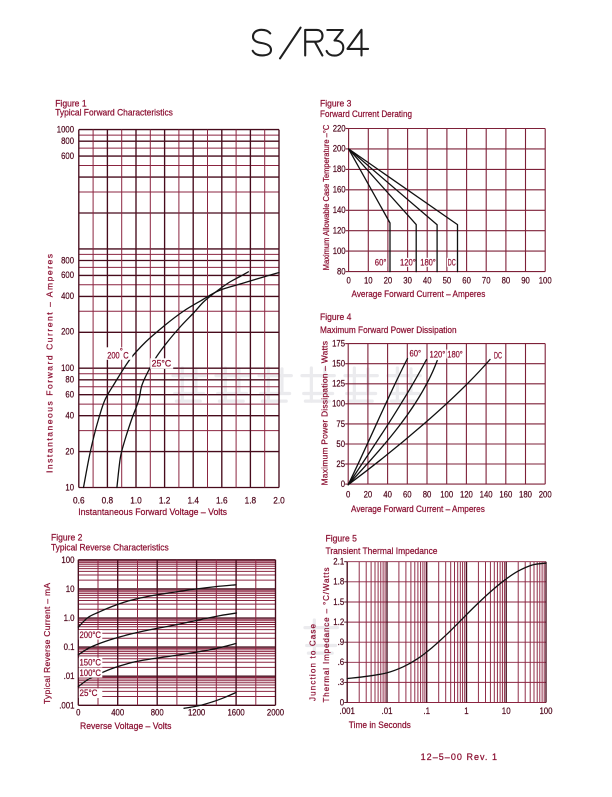 This screenshot has width=612, height=797. What do you see at coordinates (65, 129) in the screenshot?
I see `svg-text: 1000` at bounding box center [65, 129].